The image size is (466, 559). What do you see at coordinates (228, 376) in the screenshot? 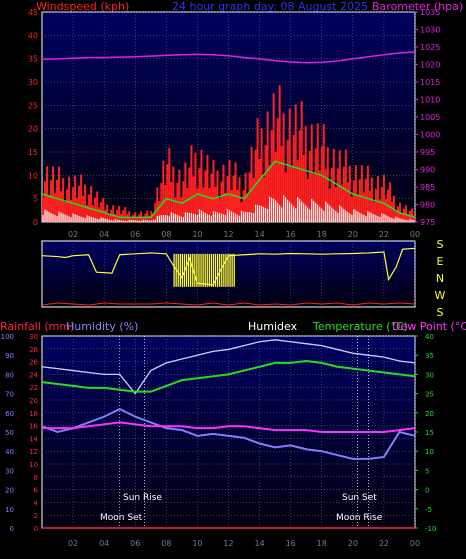
I see `temperature-line` at bounding box center [228, 376].